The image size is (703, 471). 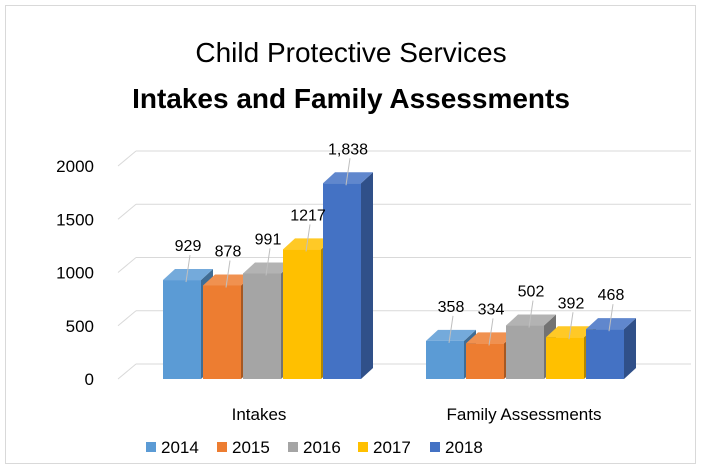 I want to click on legend-item-2015: 2015, so click(x=243, y=447).